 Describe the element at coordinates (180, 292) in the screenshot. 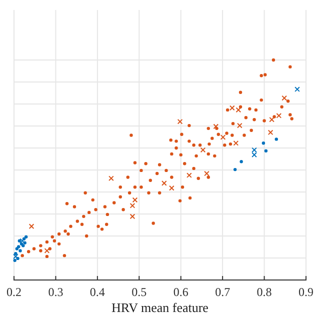

I see `x-tick-label: 0.6` at that location.